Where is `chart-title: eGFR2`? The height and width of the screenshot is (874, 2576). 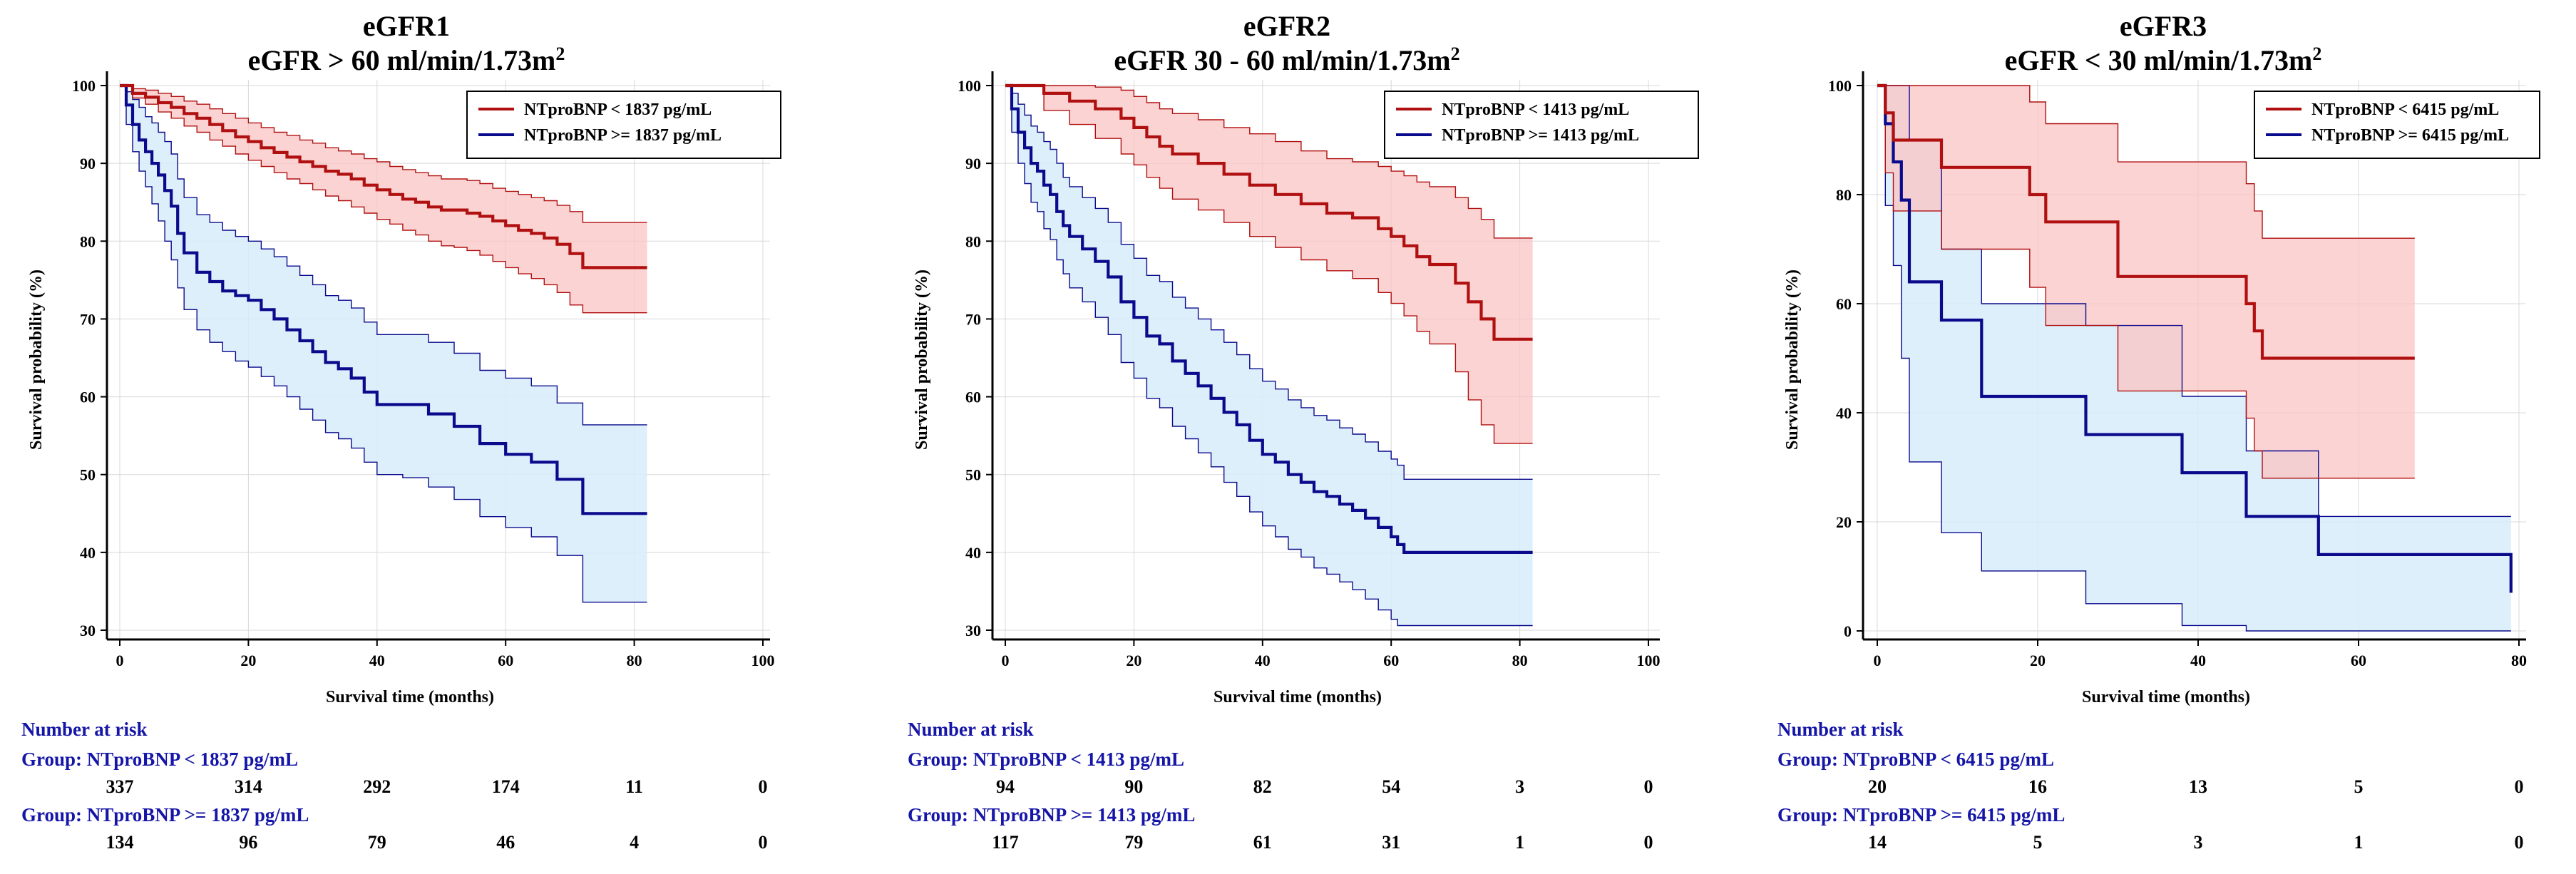
chart-title: eGFR2 is located at coordinates (1286, 26).